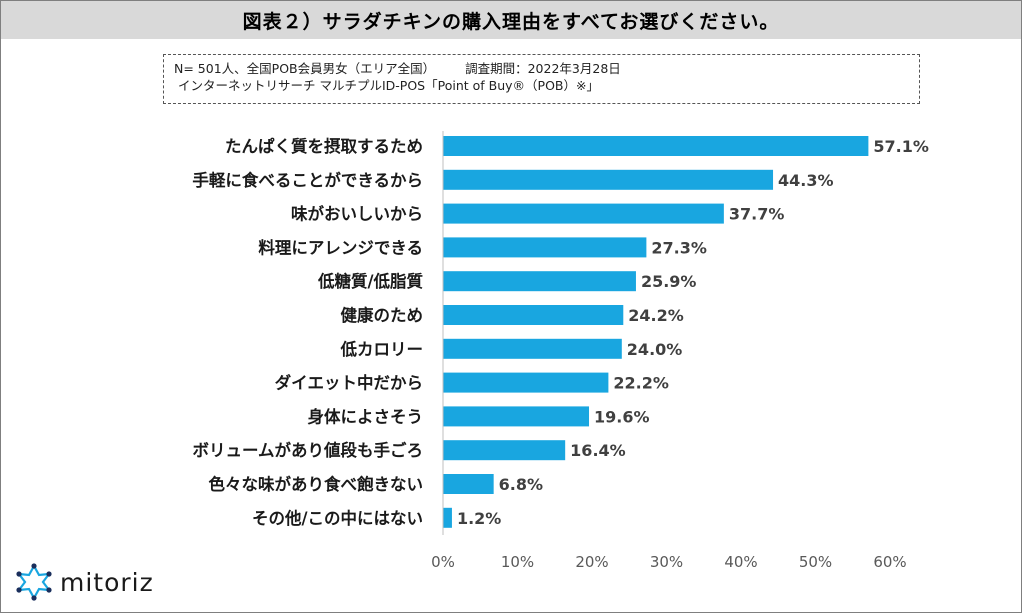  I want to click on data-label: 22.2%, so click(641, 383).